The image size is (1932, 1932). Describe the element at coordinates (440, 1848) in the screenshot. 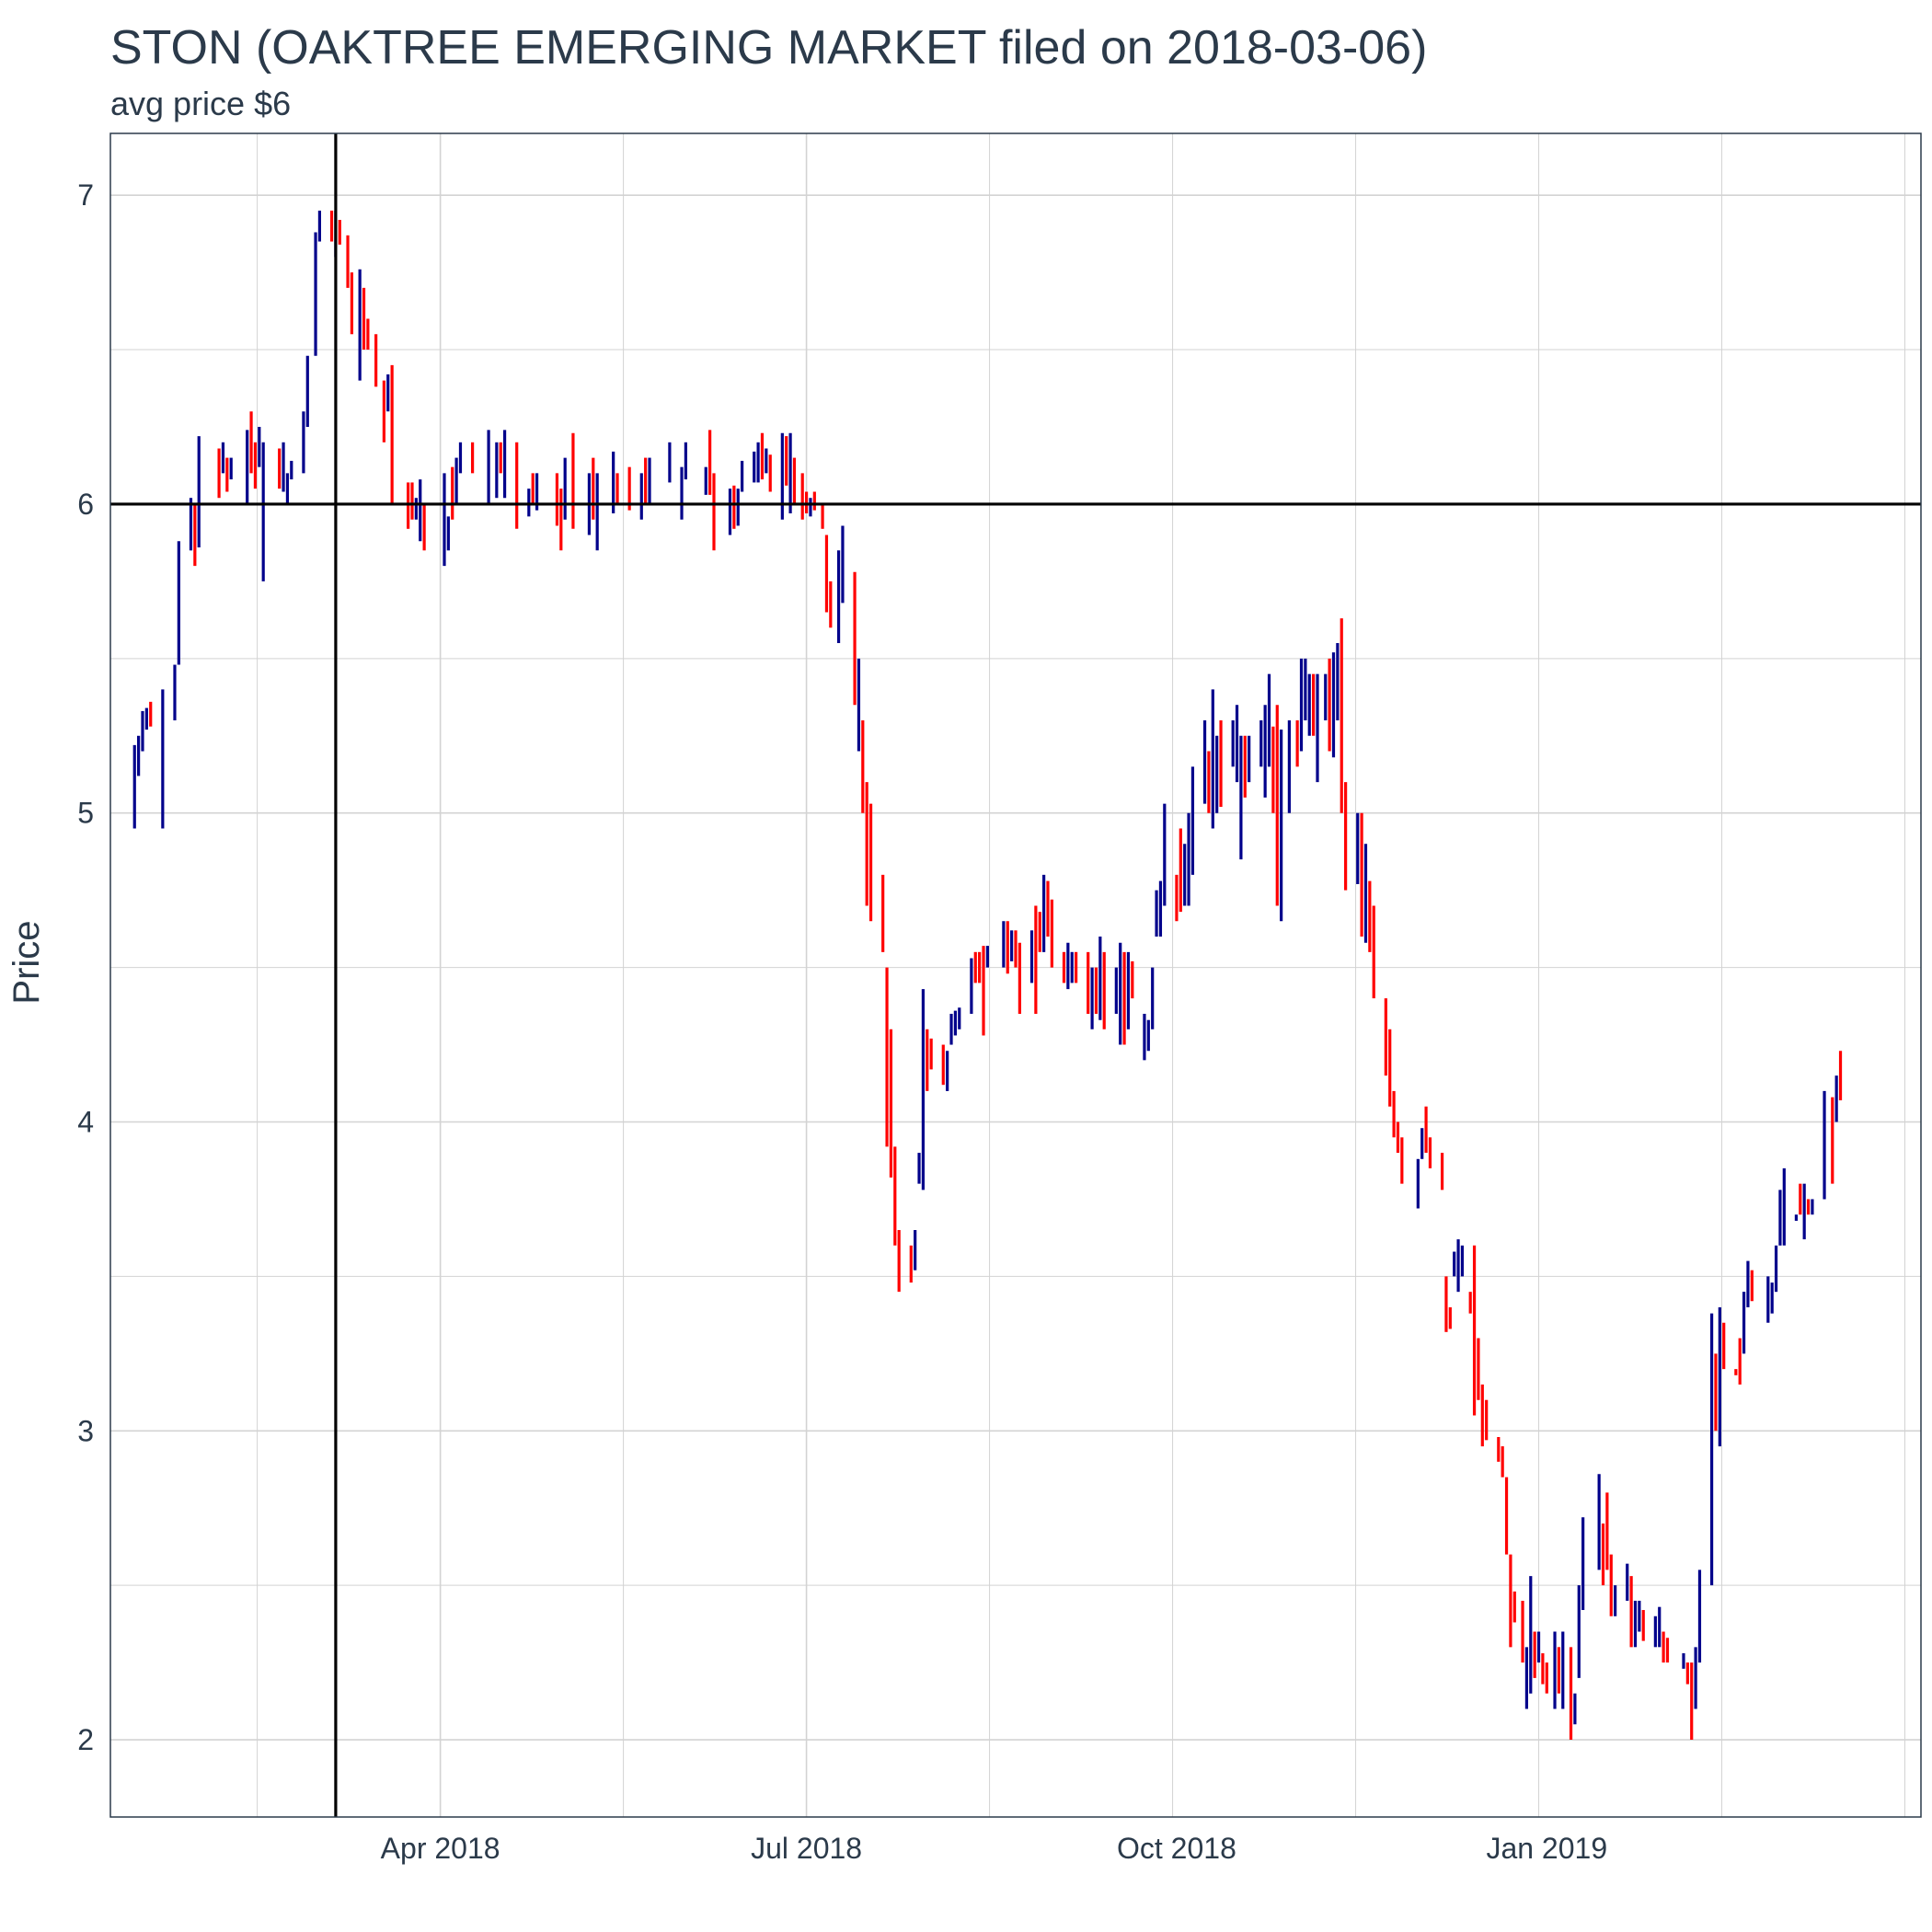

I see `x-tick-label: Apr 2018` at that location.